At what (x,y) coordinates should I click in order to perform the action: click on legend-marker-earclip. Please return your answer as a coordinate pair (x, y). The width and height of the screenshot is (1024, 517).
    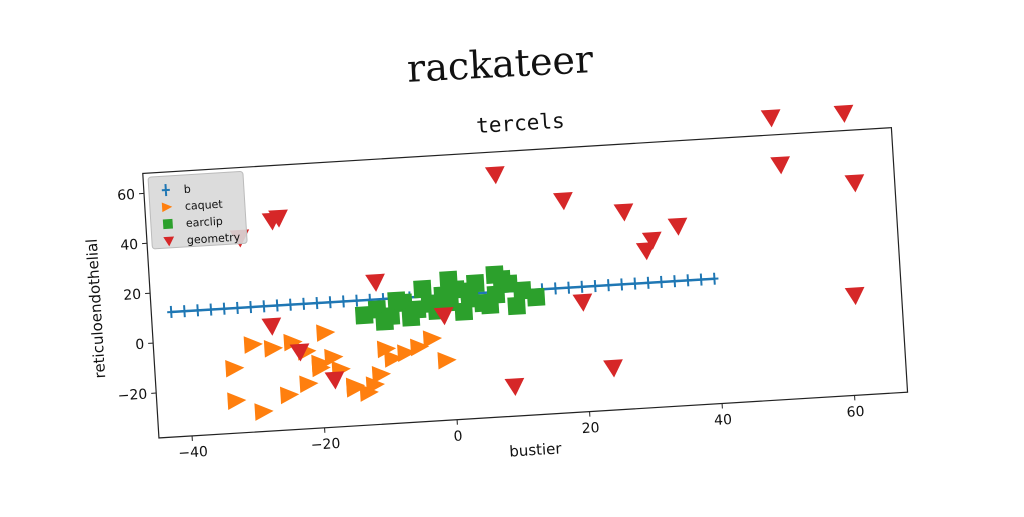
    Looking at the image, I should click on (168, 224).